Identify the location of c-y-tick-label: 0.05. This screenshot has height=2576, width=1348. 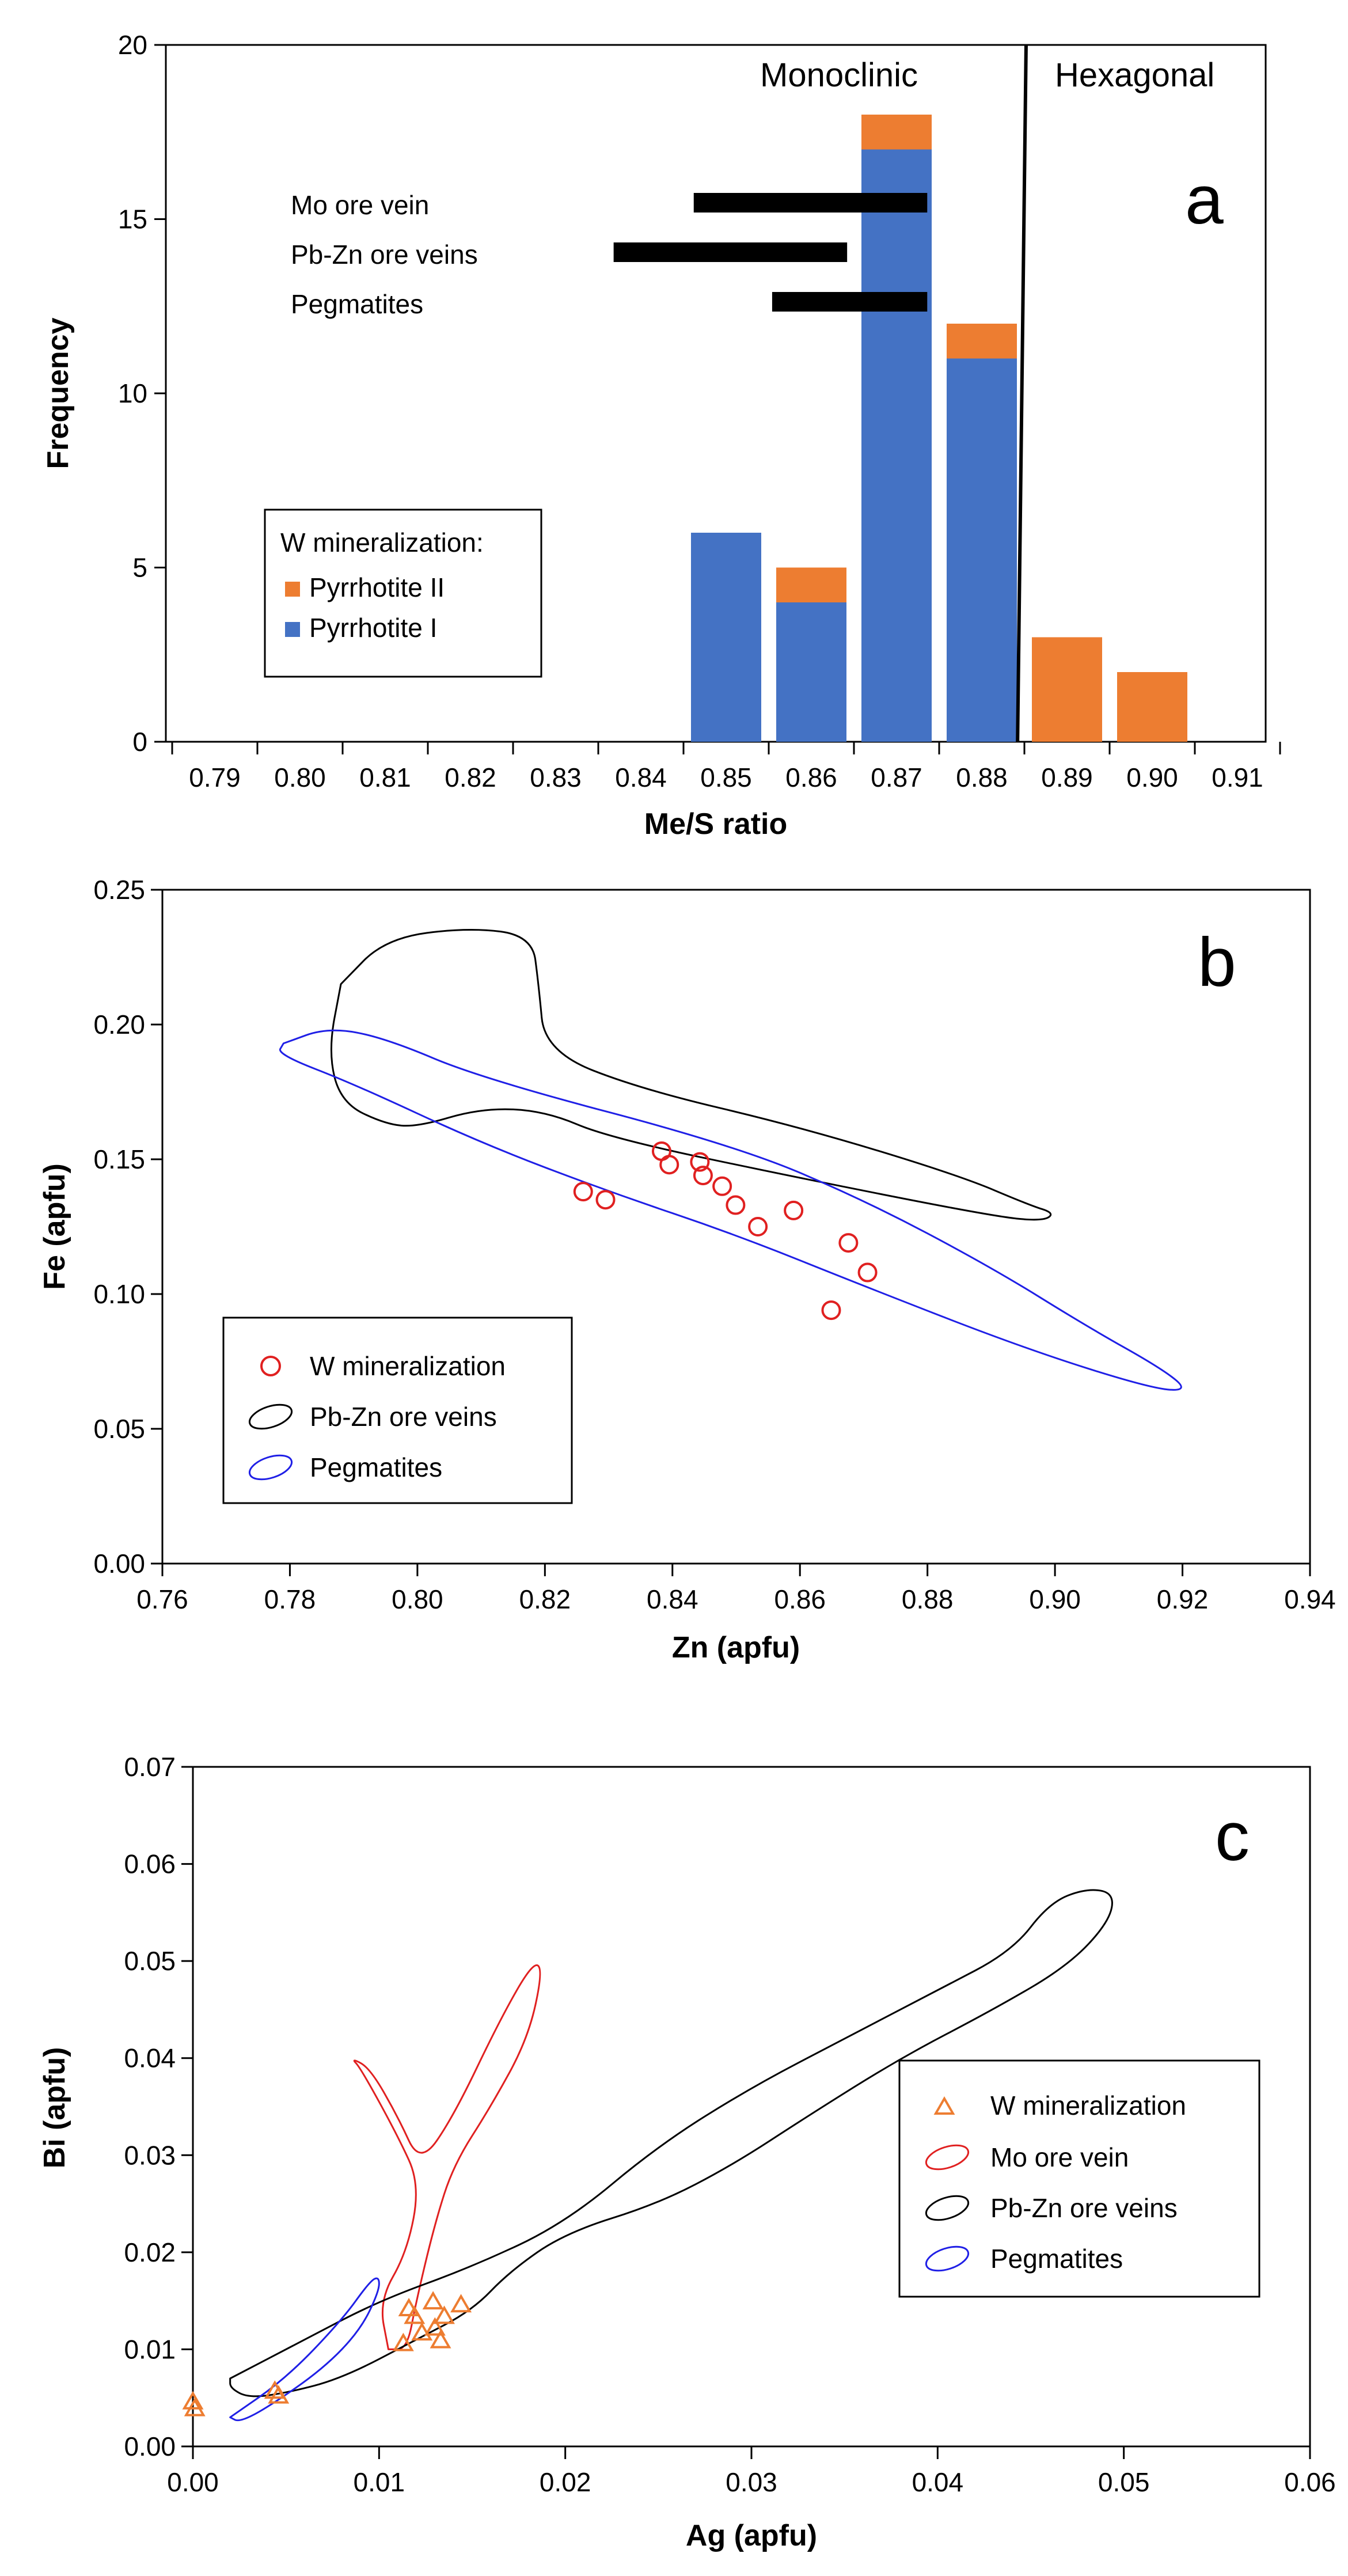
(150, 1961).